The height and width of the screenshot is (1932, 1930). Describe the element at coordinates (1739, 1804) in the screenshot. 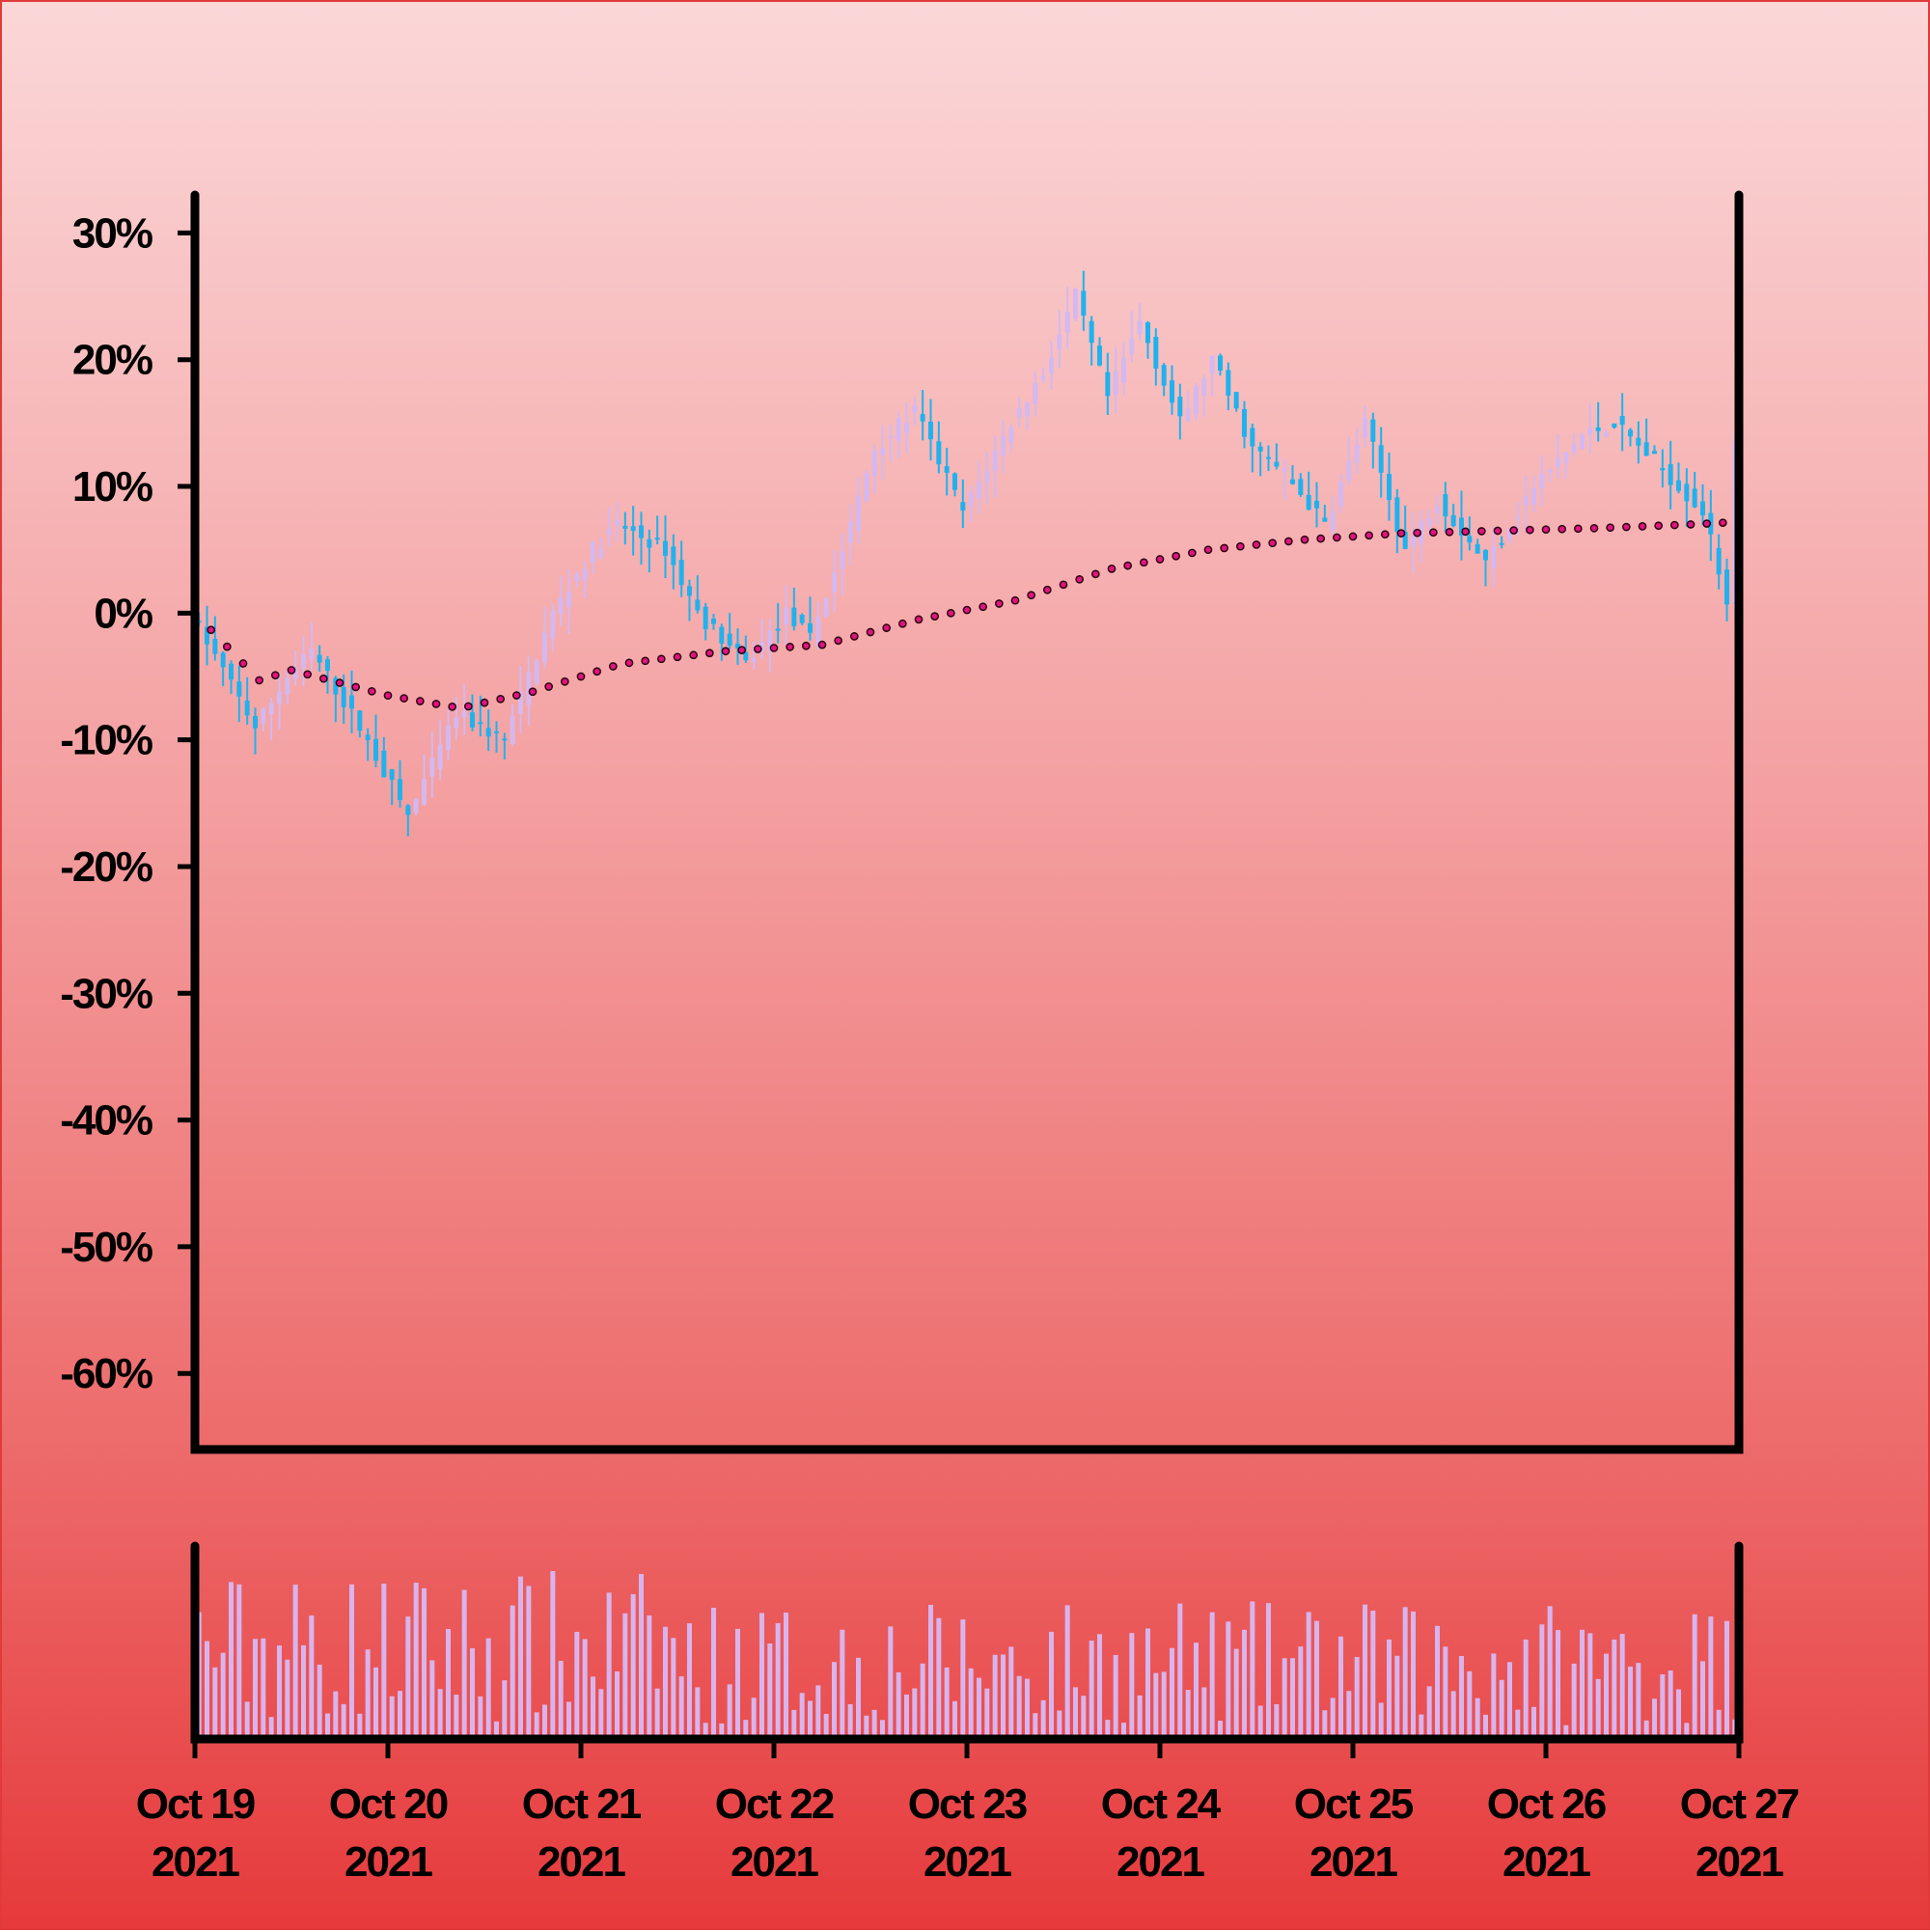

I see `x-tick-label: Oct 27` at that location.